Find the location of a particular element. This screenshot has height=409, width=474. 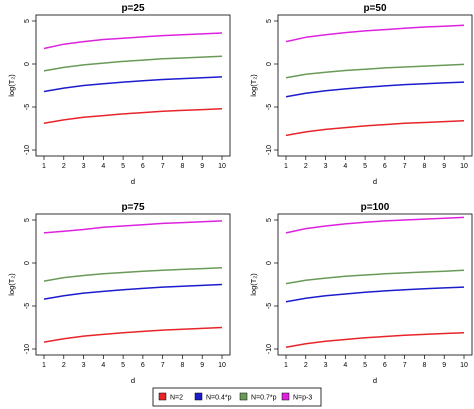

legend-label: N=0.4*p is located at coordinates (219, 398).